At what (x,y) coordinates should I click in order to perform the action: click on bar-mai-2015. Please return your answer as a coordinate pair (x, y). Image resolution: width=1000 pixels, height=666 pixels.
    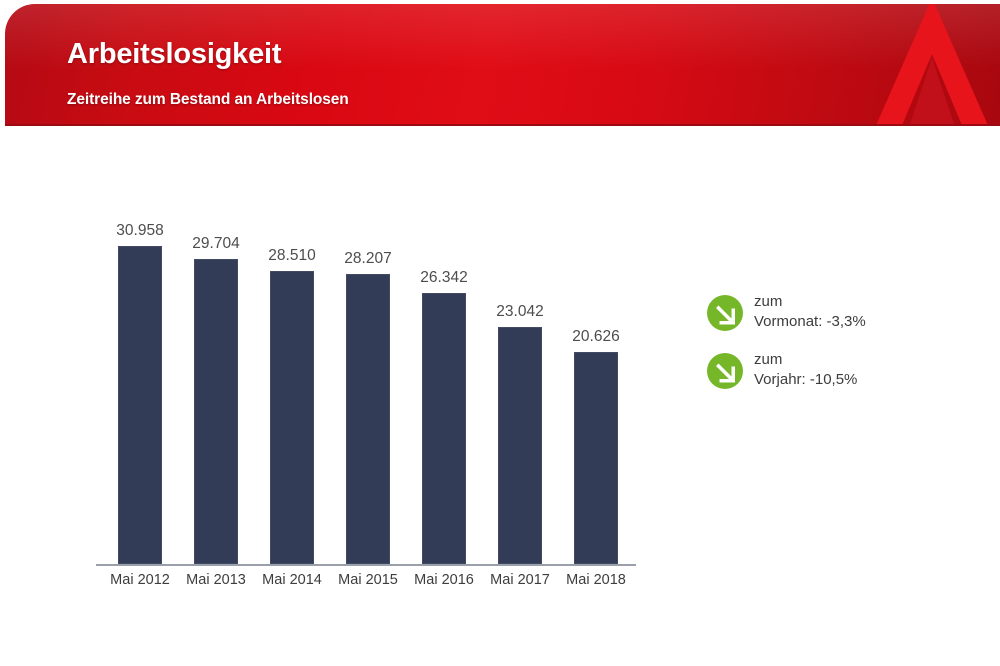
    Looking at the image, I should click on (368, 419).